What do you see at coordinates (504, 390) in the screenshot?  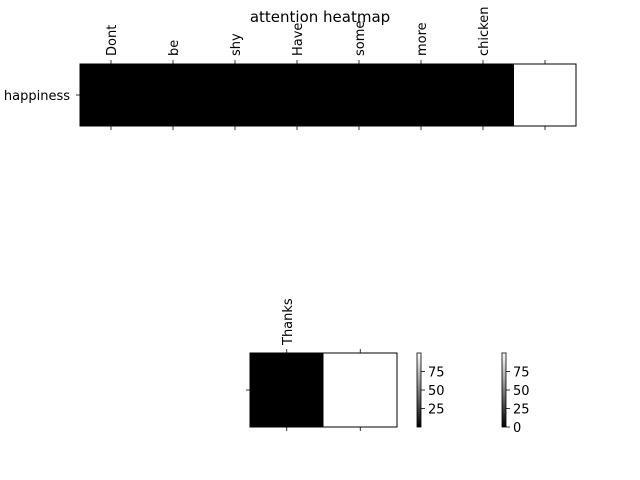 I see `colorbar-2-gradient` at bounding box center [504, 390].